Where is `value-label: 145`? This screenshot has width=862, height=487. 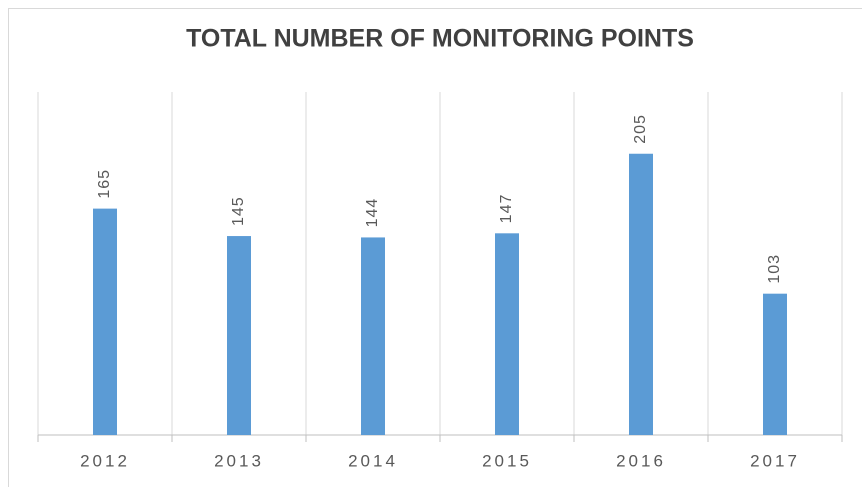 value-label: 145 is located at coordinates (238, 211).